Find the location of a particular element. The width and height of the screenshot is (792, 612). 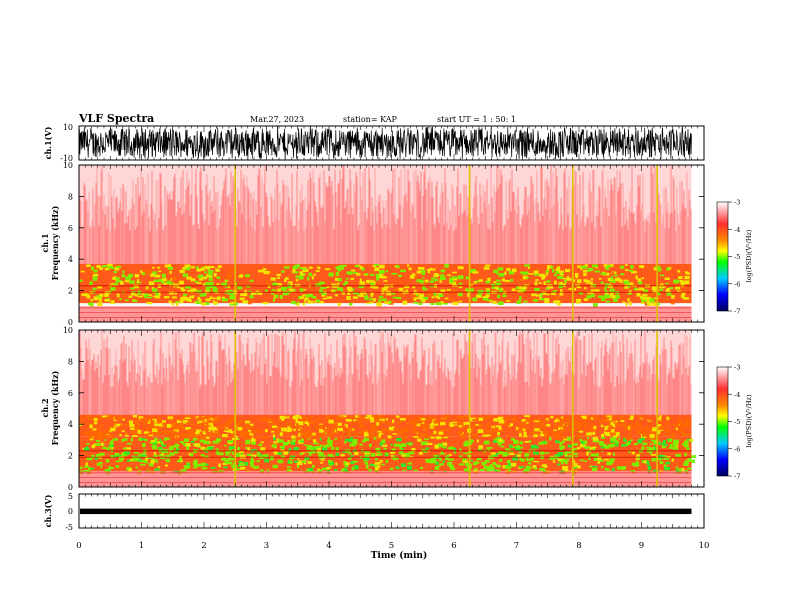

ch1-spectrogram-ylabel-line1: ch.1 is located at coordinates (45, 242).